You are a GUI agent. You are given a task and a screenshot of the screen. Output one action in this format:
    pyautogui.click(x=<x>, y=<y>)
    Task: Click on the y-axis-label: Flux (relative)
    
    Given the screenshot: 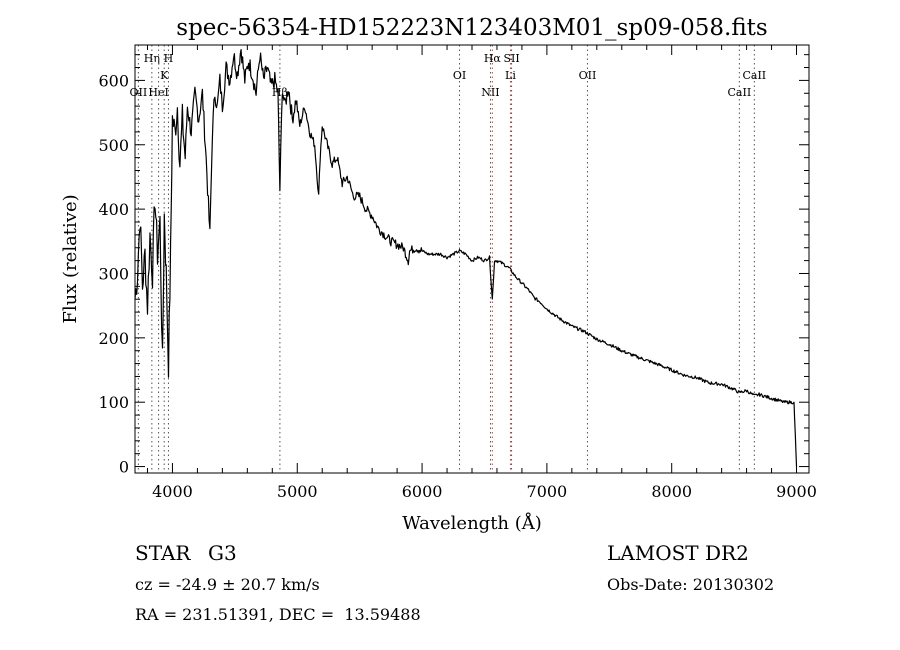 What is the action you would take?
    pyautogui.click(x=70, y=258)
    